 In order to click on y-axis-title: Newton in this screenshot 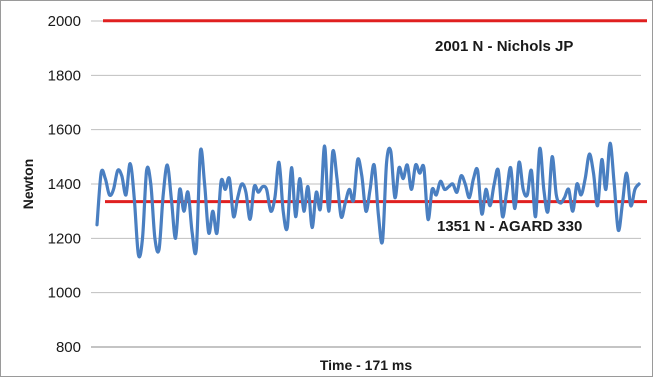, I will do `click(28, 184)`.